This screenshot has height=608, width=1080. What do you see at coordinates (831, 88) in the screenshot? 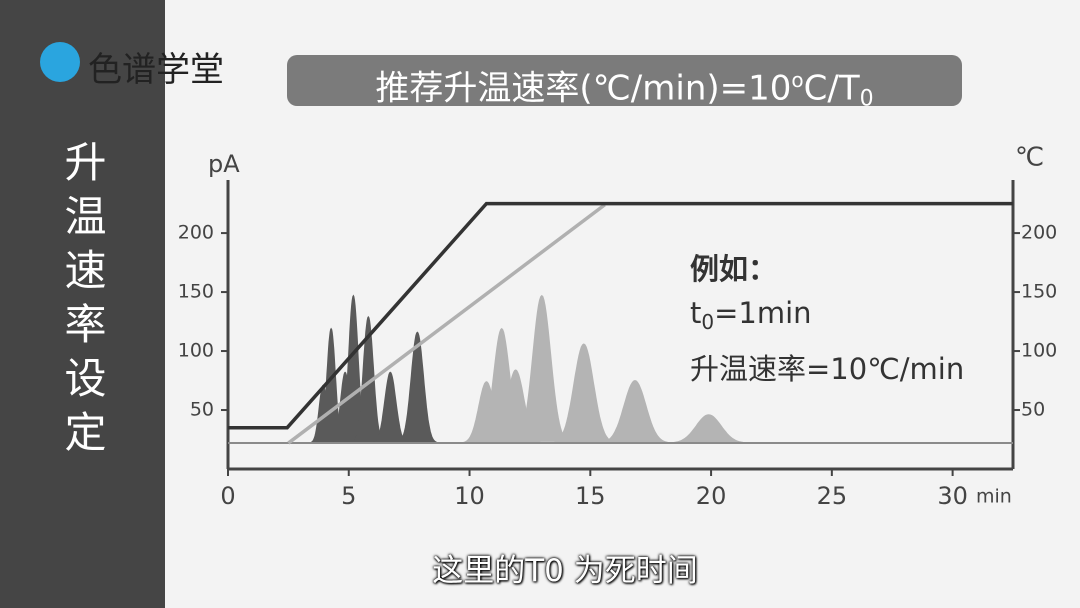
I see `title: C/T` at bounding box center [831, 88].